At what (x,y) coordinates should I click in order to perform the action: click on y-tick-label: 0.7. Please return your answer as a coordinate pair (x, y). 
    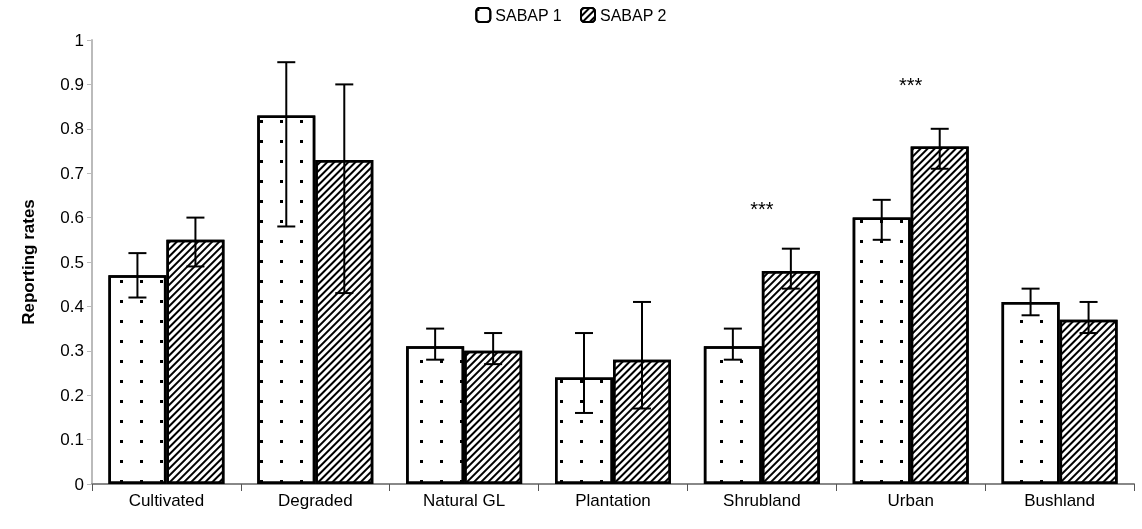
    Looking at the image, I should click on (72, 173).